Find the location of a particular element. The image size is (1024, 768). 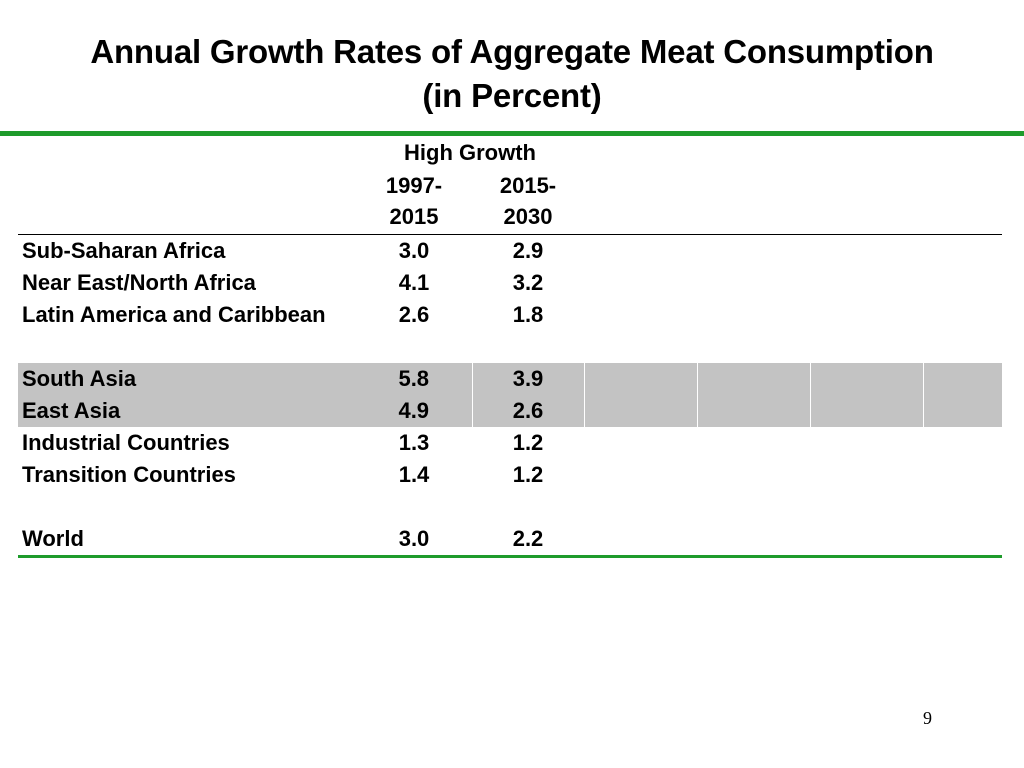

value-1997-2015: 5.8 is located at coordinates (414, 379).